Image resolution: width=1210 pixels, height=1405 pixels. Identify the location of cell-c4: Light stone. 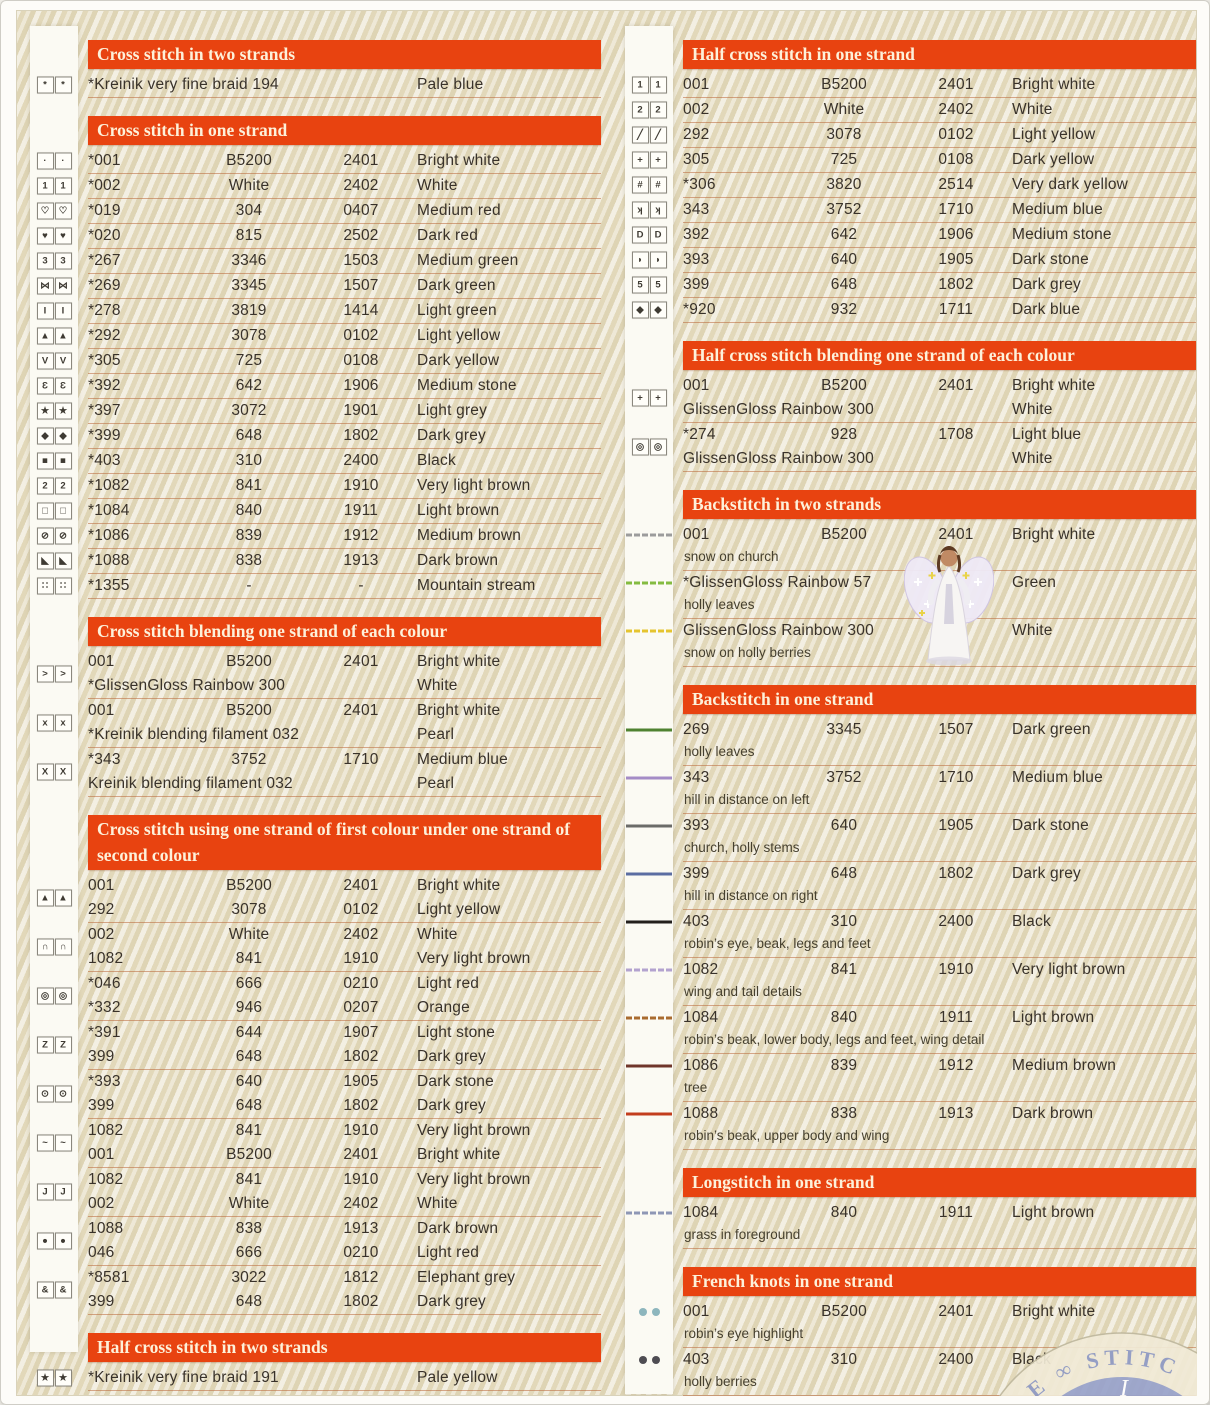
(456, 1032).